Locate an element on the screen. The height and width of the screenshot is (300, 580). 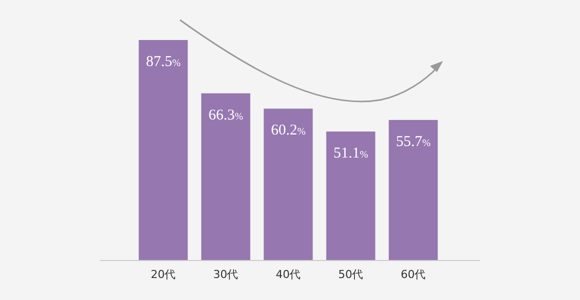
data-label: 55.7% is located at coordinates (413, 142).